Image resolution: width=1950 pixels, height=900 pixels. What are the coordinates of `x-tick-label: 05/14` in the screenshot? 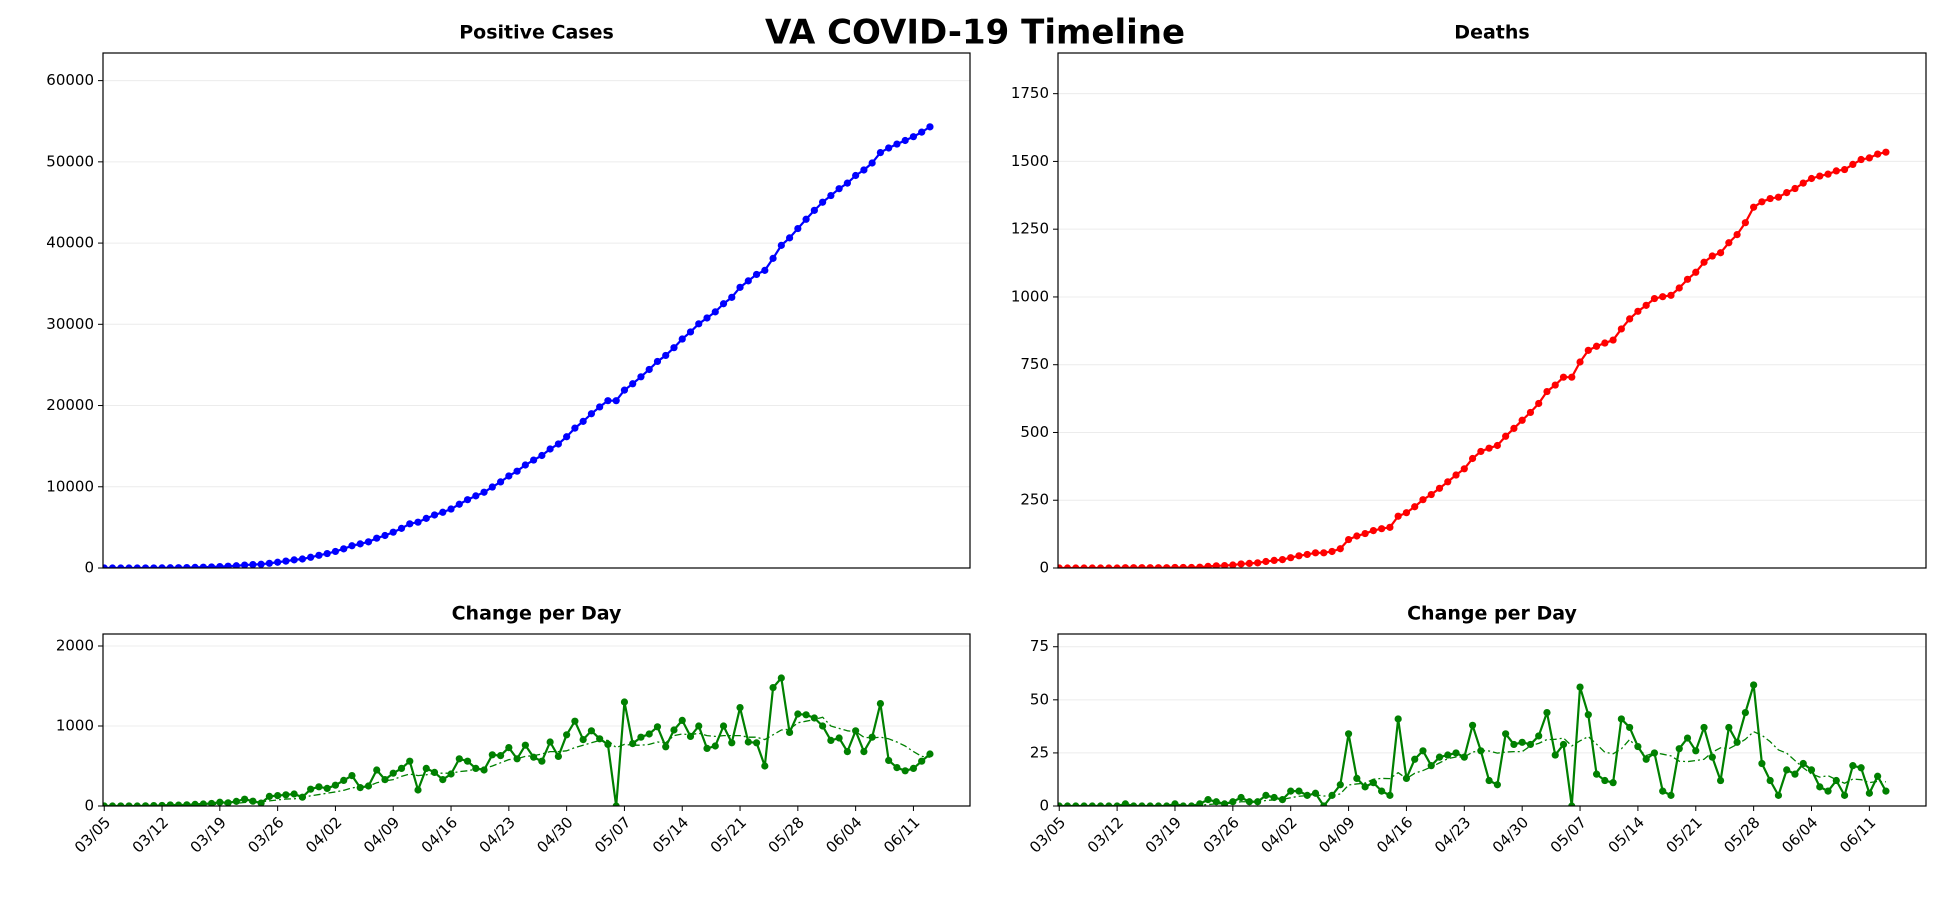 It's located at (670, 834).